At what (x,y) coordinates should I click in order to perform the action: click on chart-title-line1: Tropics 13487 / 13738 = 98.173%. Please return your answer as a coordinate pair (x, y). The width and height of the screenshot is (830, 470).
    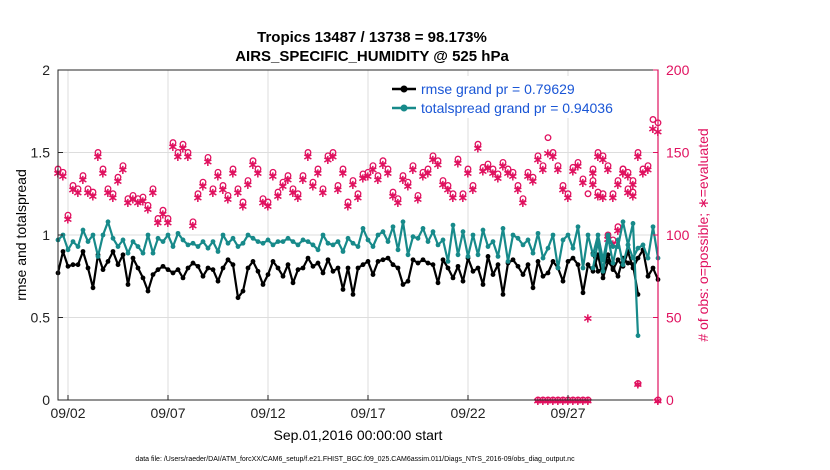
    Looking at the image, I should click on (372, 37).